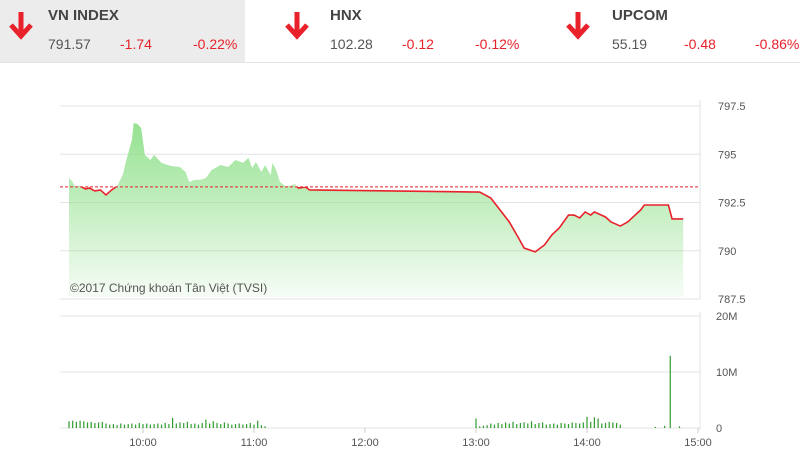 The height and width of the screenshot is (459, 800). What do you see at coordinates (346, 15) in the screenshot?
I see `index-name: HNX` at bounding box center [346, 15].